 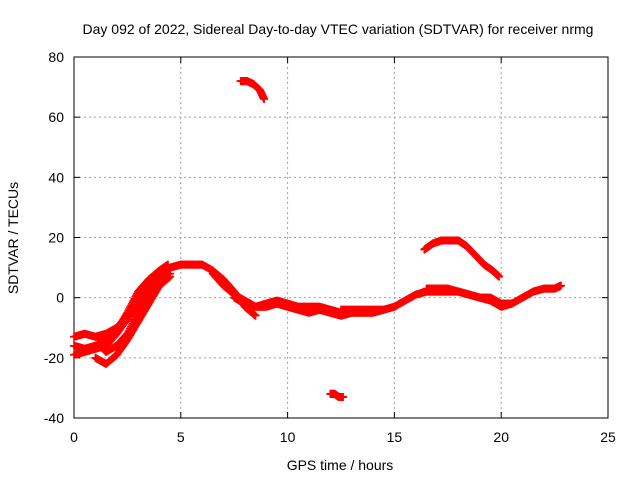 I want to click on x-tick-label: 20, so click(x=501, y=437).